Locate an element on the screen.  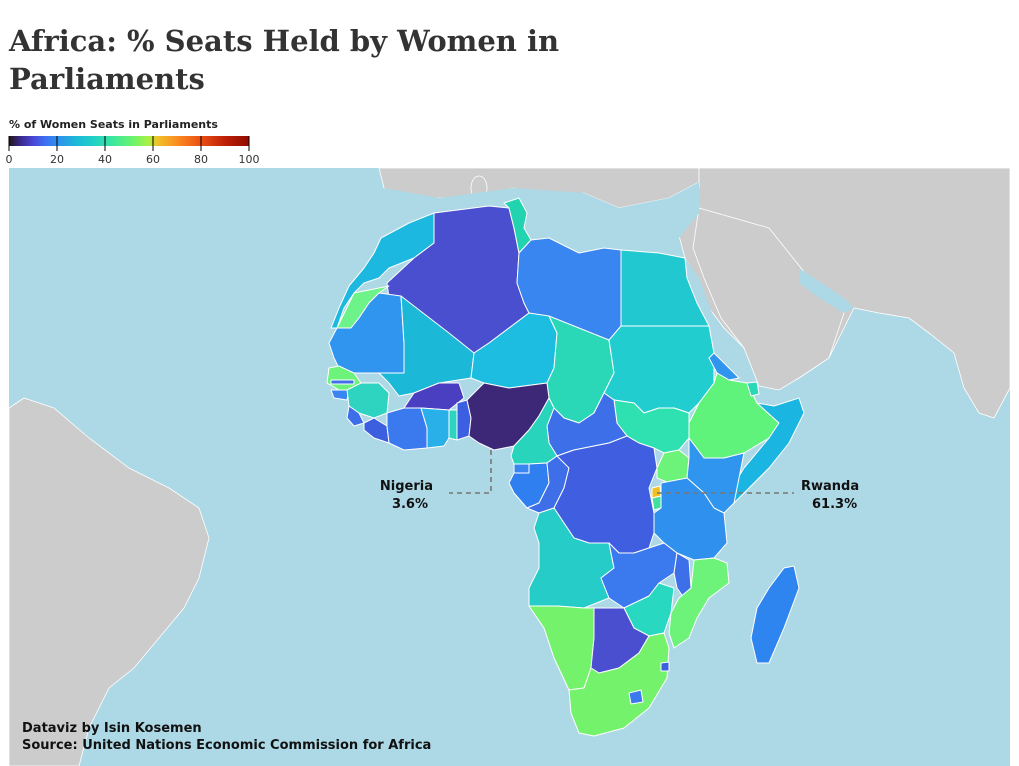
country-mozambique is located at coordinates (699, 603).